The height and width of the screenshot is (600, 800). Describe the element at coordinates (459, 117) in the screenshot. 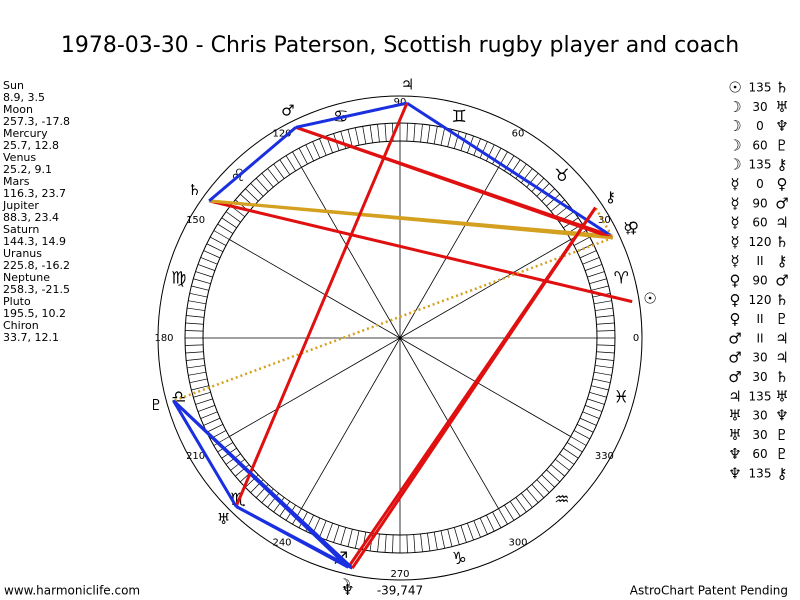

I see `sign-glyph: ♊` at that location.